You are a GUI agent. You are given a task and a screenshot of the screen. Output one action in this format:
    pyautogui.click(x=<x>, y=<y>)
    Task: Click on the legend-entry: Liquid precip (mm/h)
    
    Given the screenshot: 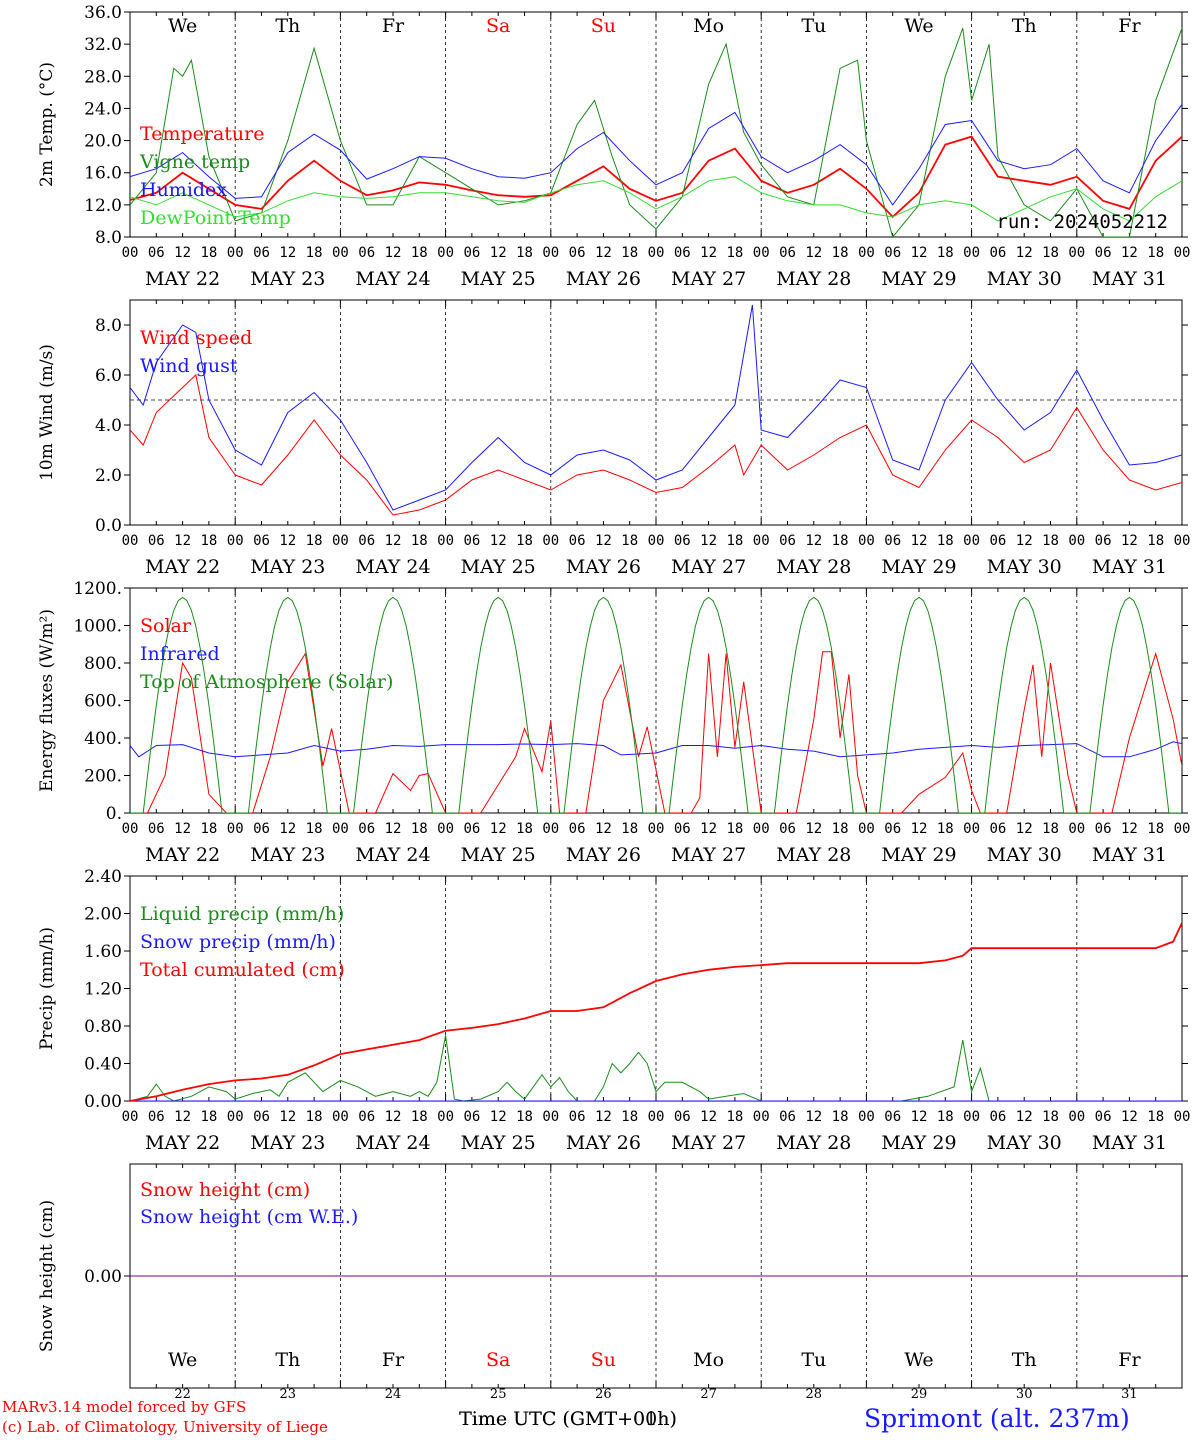 What is the action you would take?
    pyautogui.click(x=242, y=914)
    